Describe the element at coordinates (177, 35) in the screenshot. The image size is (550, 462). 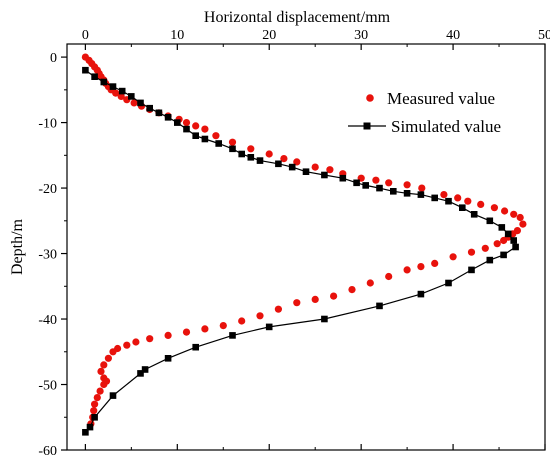
I see `x-tick-label: 10` at that location.